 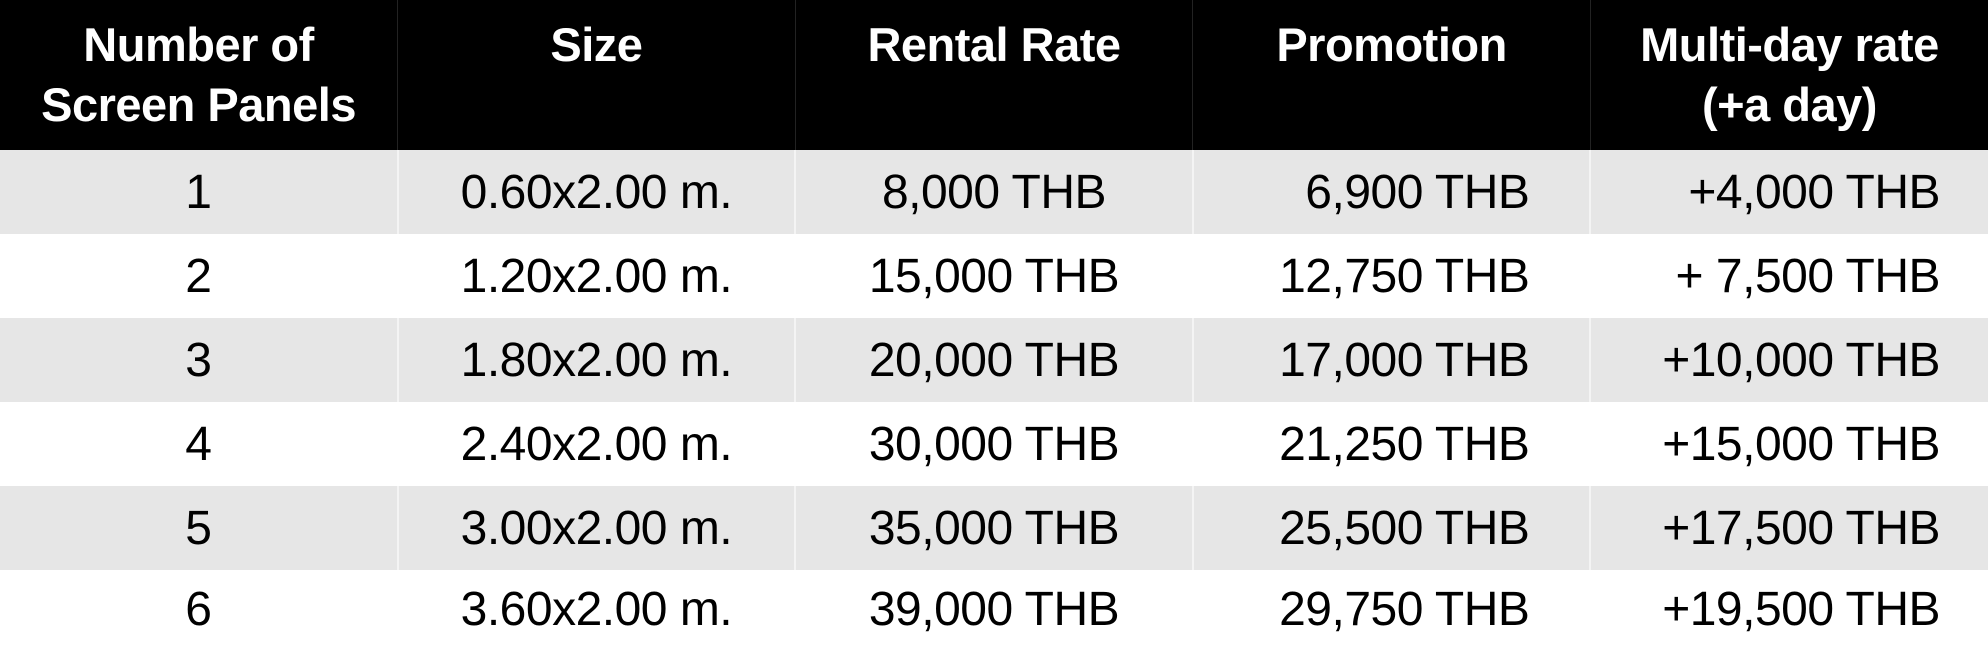 I want to click on header-size: Size, so click(x=596, y=75).